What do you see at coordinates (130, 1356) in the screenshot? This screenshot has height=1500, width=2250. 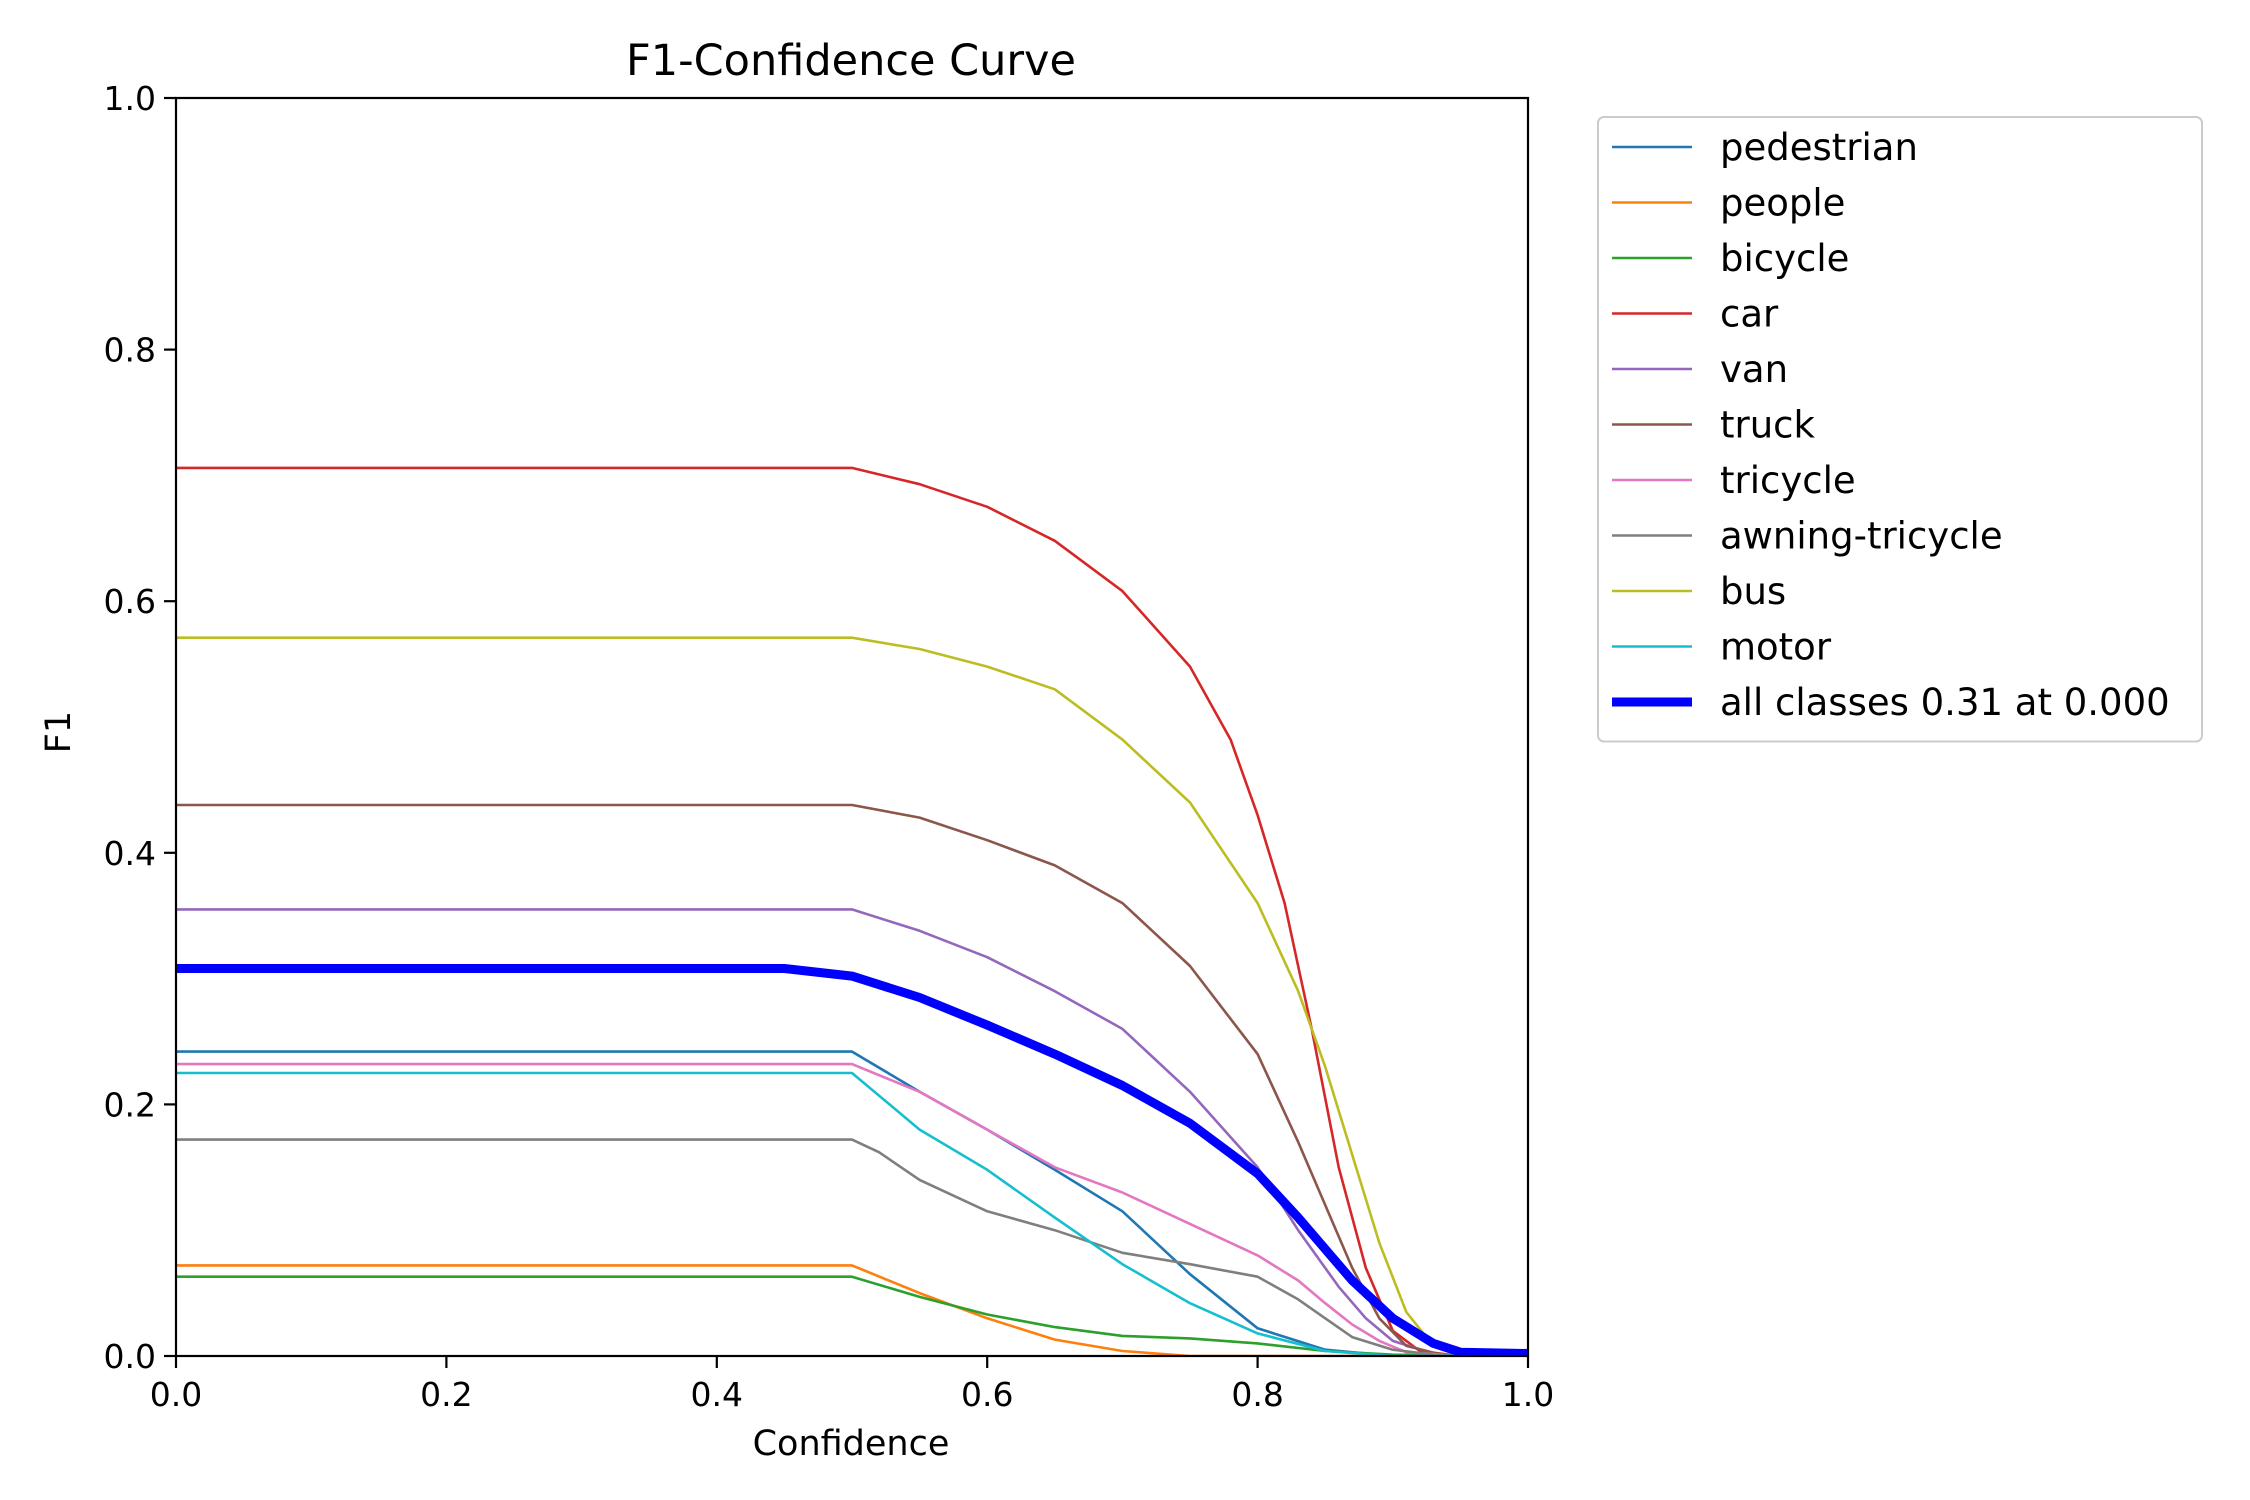 I see `y-tick-label: 0.0` at bounding box center [130, 1356].